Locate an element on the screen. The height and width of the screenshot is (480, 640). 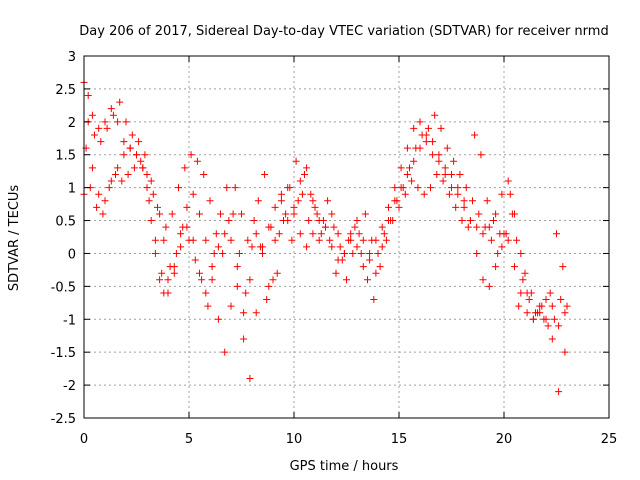
x-tick-label: 25 is located at coordinates (609, 439).